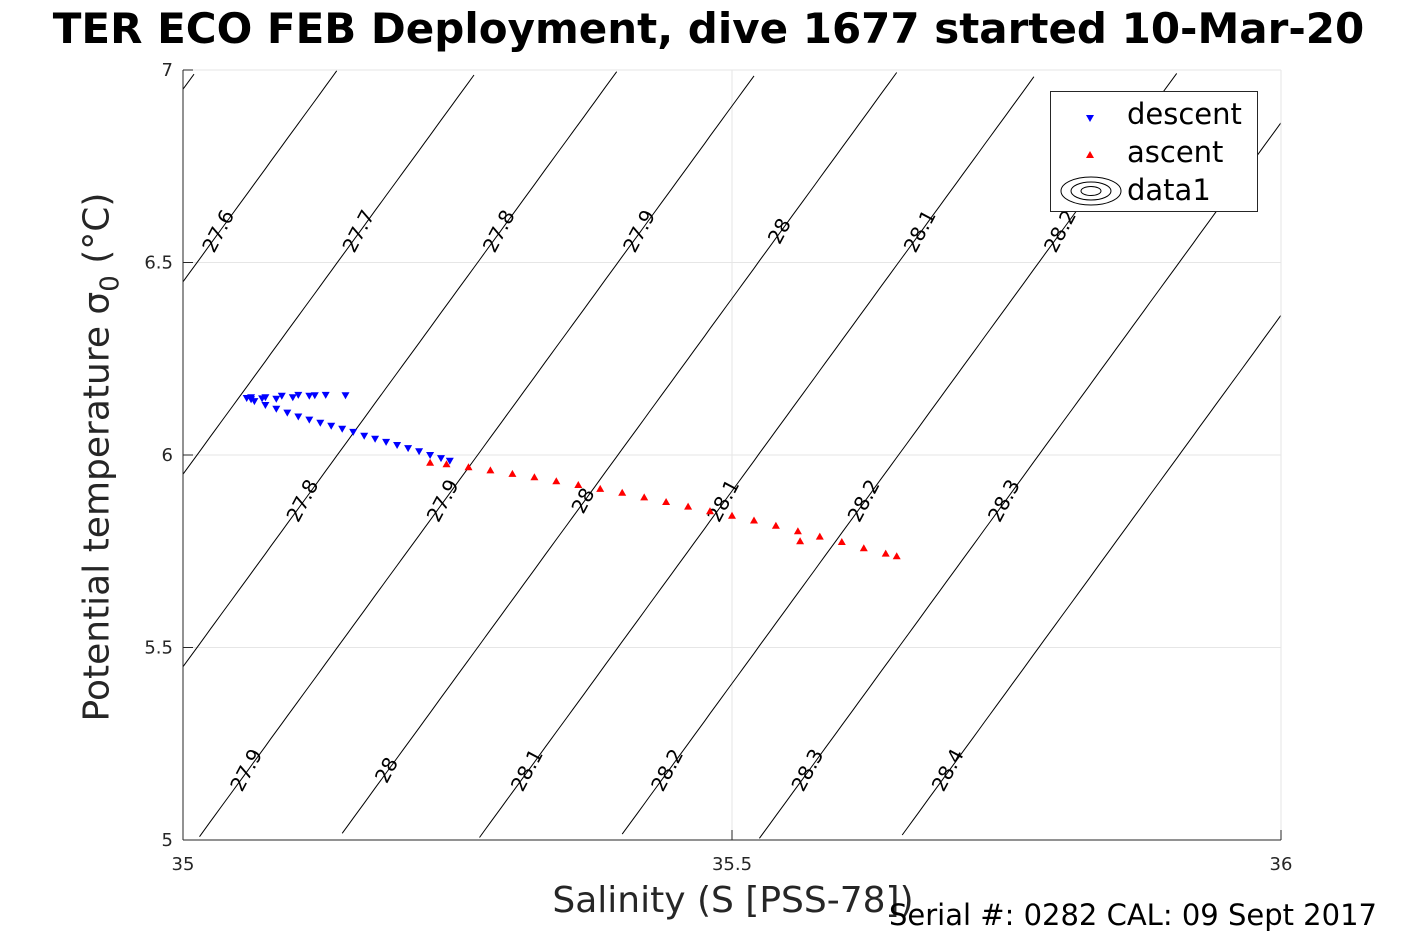 The image size is (1417, 949). Describe the element at coordinates (1184, 114) in the screenshot. I see `legend-label-descent: descent` at that location.